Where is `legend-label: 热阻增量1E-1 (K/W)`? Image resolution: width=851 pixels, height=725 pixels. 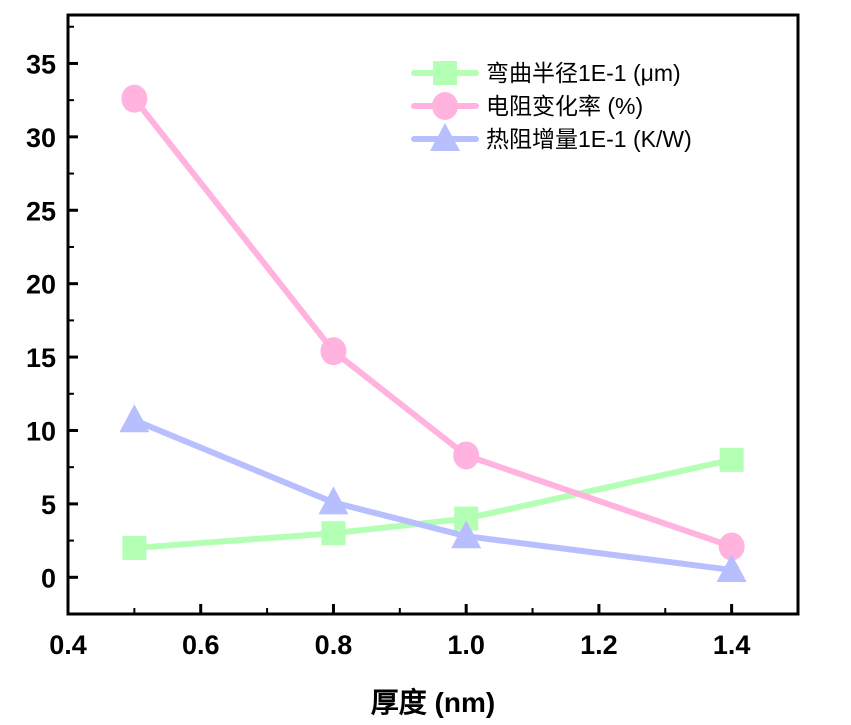 legend-label: 热阻增量1E-1 (K/W) is located at coordinates (589, 139).